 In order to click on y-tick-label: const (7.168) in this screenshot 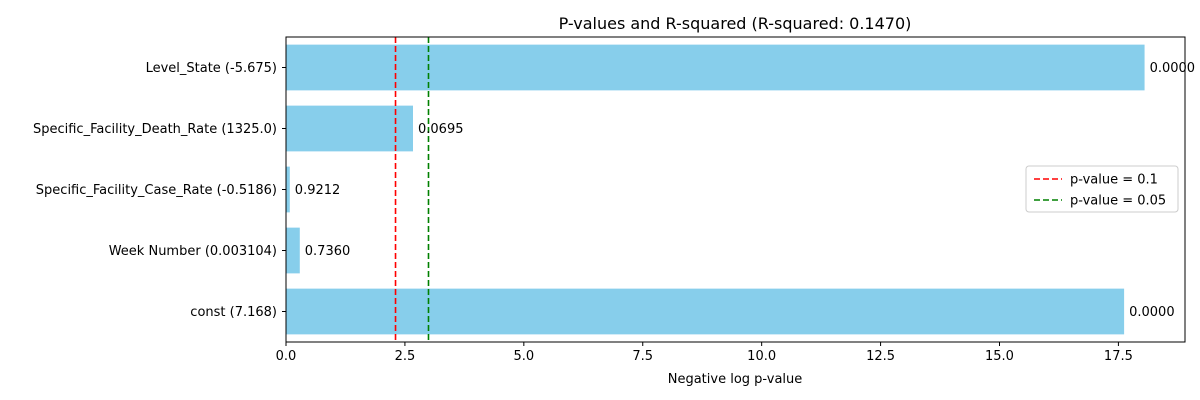, I will do `click(233, 312)`.